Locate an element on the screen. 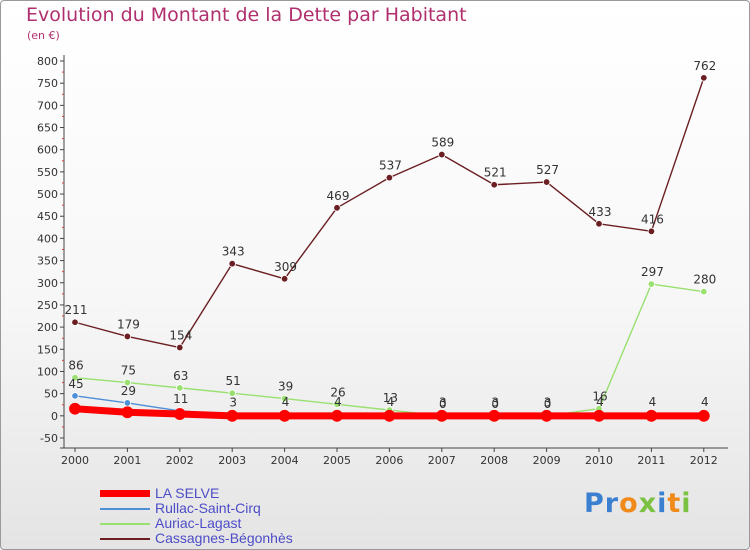  logo-letter: x is located at coordinates (648, 503).